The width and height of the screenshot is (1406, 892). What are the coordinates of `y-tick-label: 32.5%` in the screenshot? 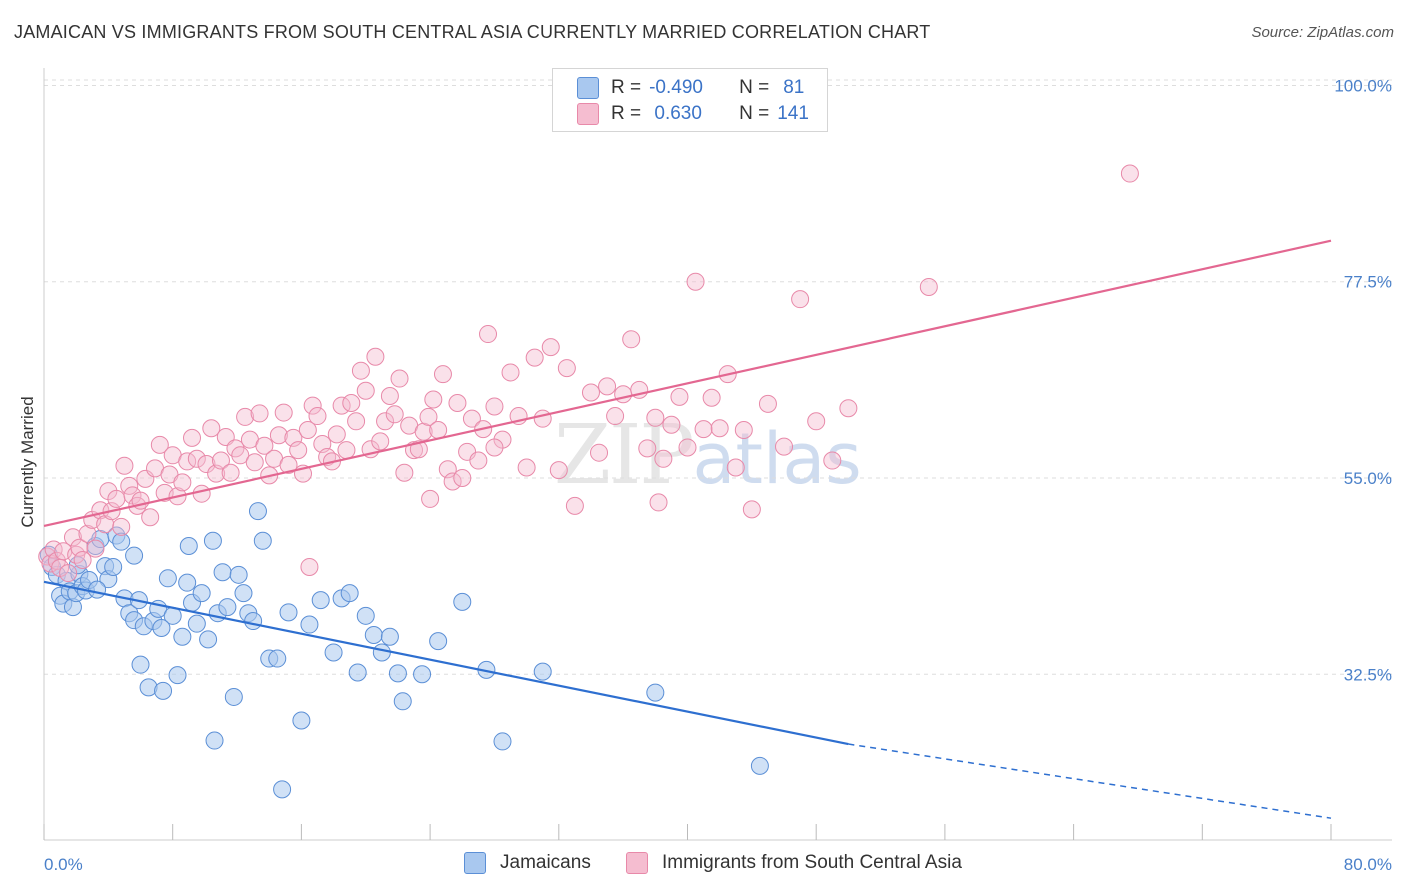 It's located at (1368, 674).